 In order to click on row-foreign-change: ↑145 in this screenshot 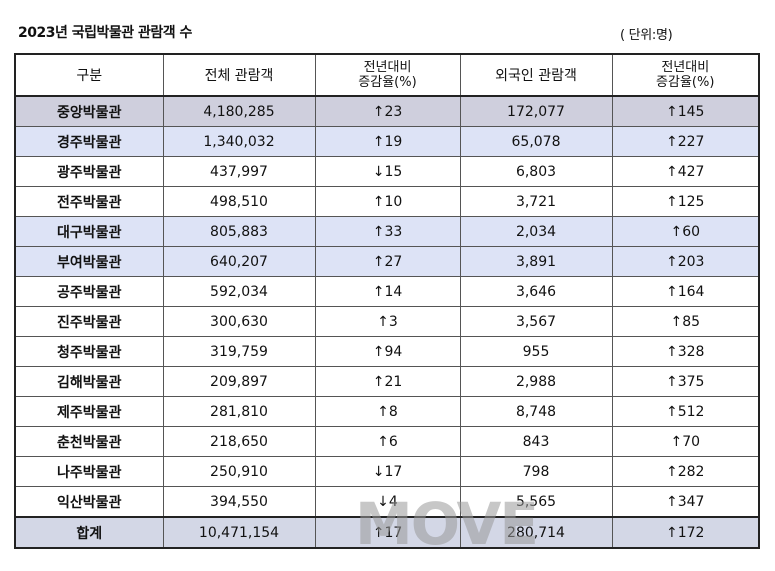, I will do `click(685, 111)`.